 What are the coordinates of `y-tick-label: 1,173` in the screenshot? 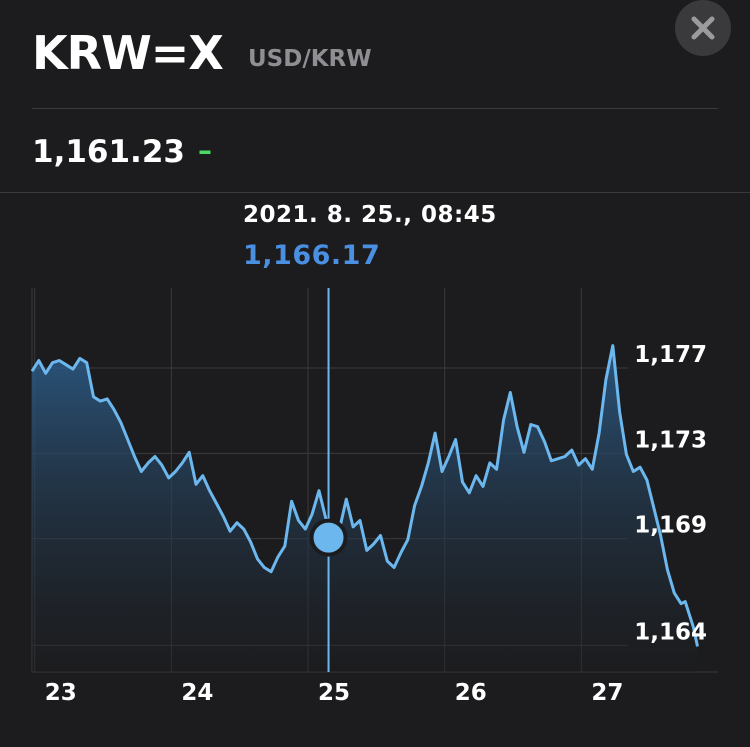 It's located at (670, 440).